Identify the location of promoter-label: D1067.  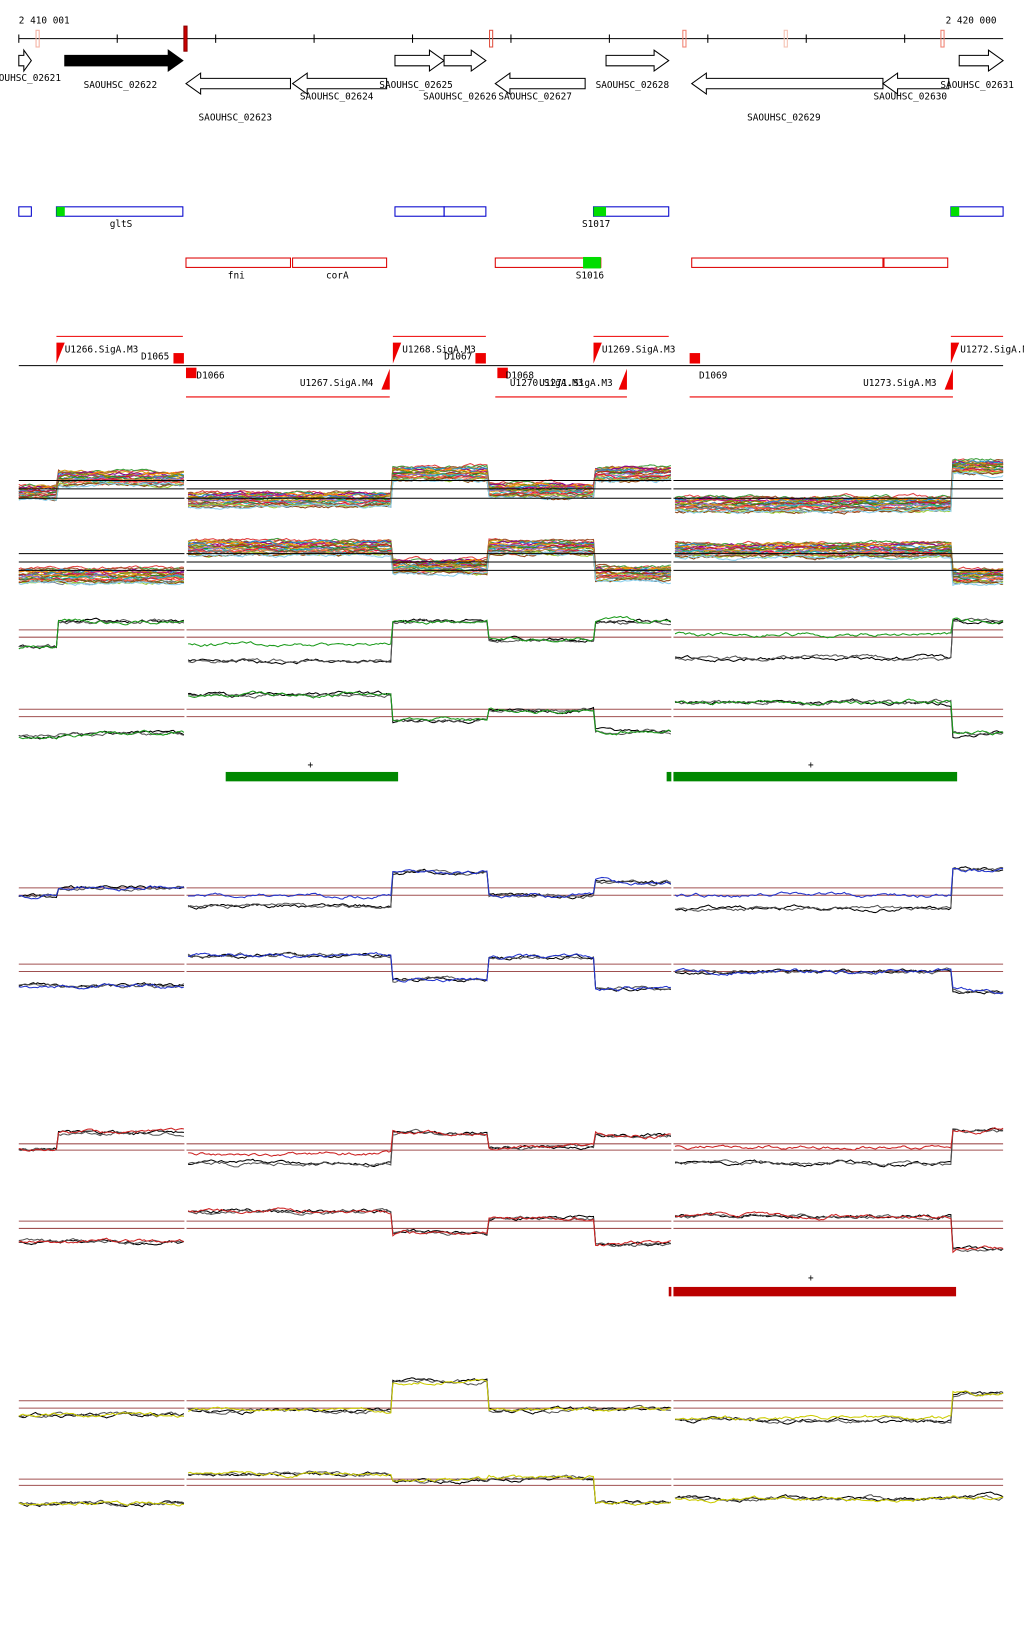
(458, 357).